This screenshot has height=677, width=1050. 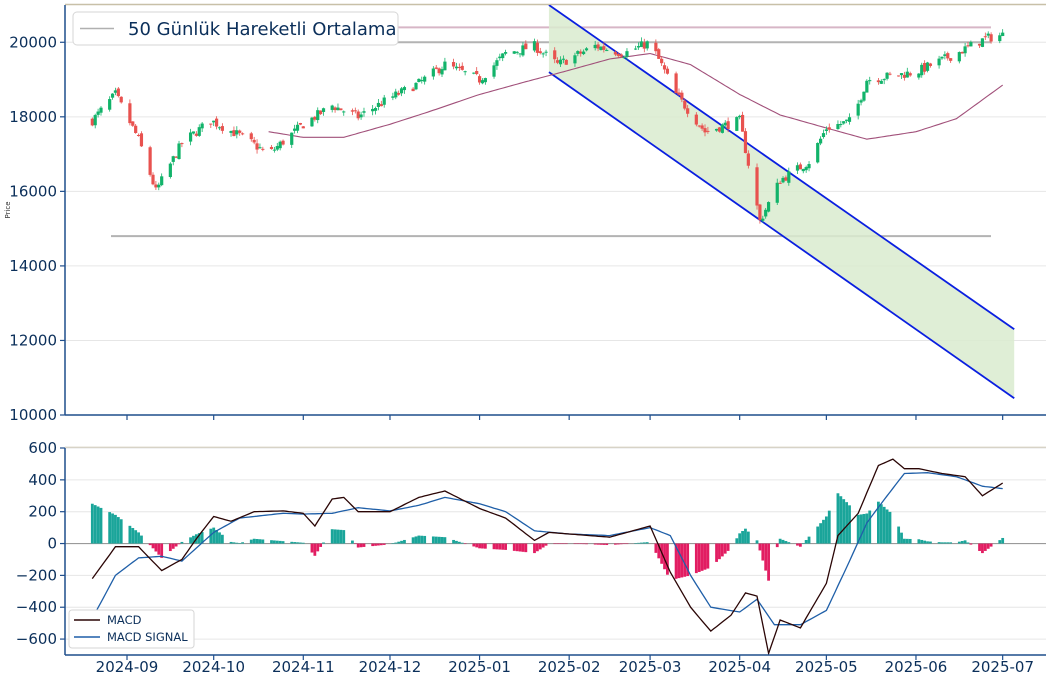 What do you see at coordinates (636, 96) in the screenshot?
I see `ma50-line` at bounding box center [636, 96].